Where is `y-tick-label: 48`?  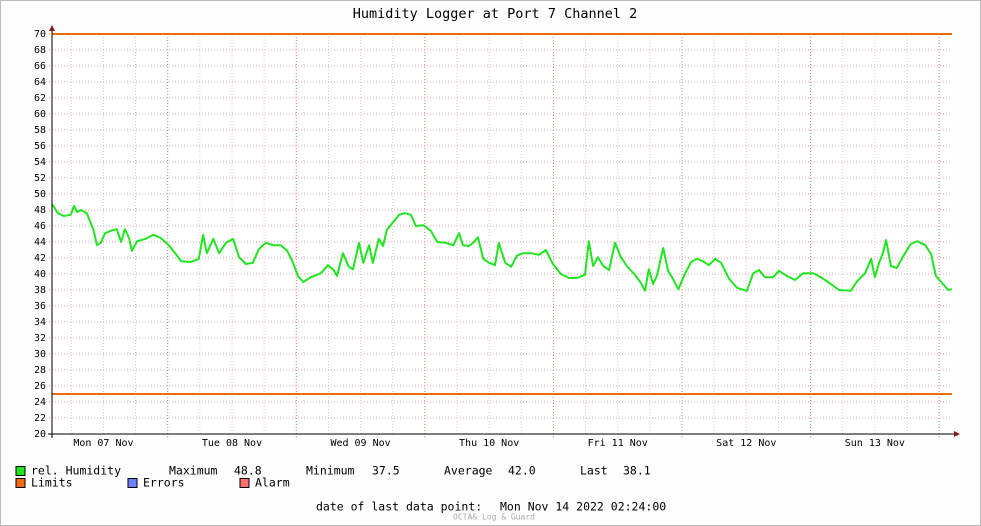 y-tick-label: 48 is located at coordinates (40, 210).